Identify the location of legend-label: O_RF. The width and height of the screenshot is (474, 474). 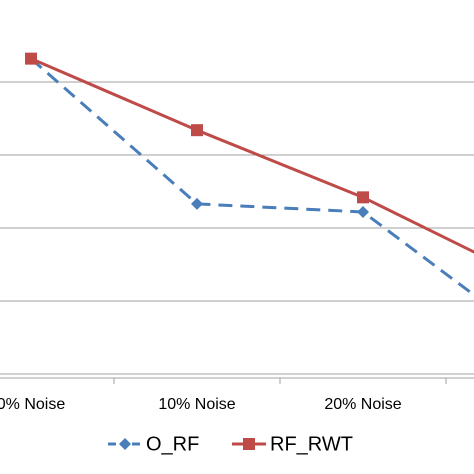
(172, 444).